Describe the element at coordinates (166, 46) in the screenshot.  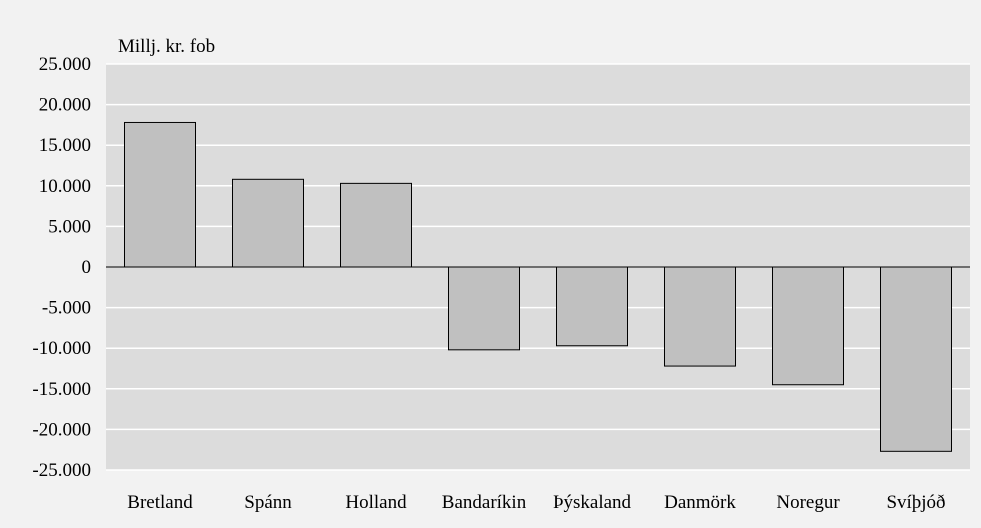
I see `unit-label: Millj. kr. fob` at that location.